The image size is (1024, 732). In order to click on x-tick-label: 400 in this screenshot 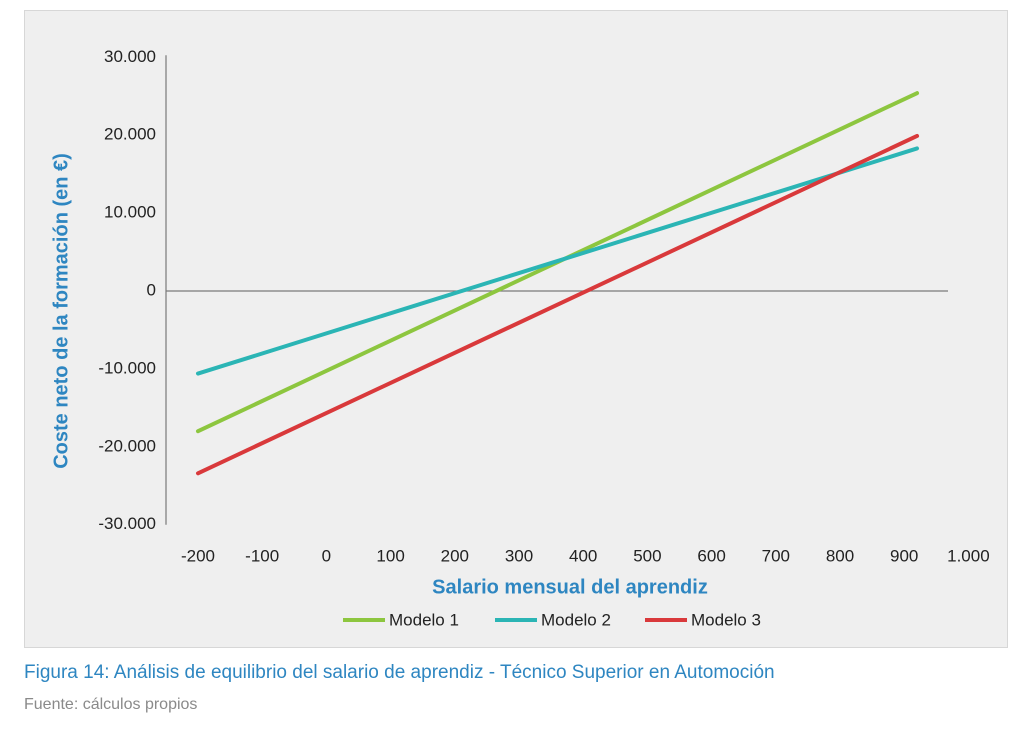, I will do `click(583, 555)`.